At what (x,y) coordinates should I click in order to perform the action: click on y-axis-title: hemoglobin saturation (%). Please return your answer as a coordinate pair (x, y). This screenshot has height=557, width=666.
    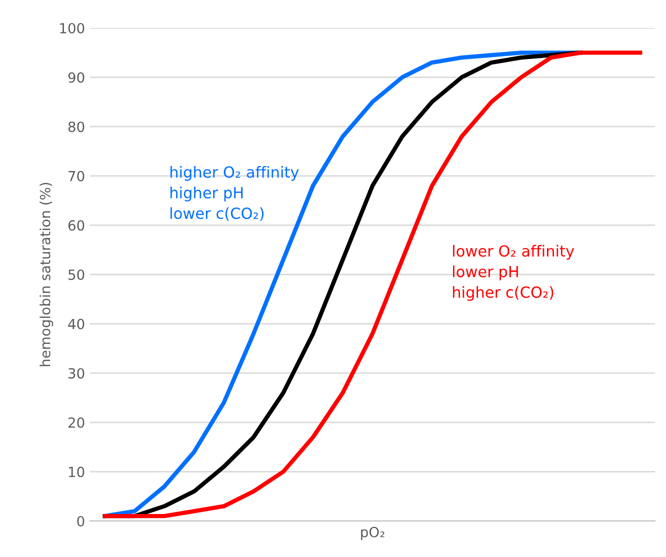
    Looking at the image, I should click on (47, 274).